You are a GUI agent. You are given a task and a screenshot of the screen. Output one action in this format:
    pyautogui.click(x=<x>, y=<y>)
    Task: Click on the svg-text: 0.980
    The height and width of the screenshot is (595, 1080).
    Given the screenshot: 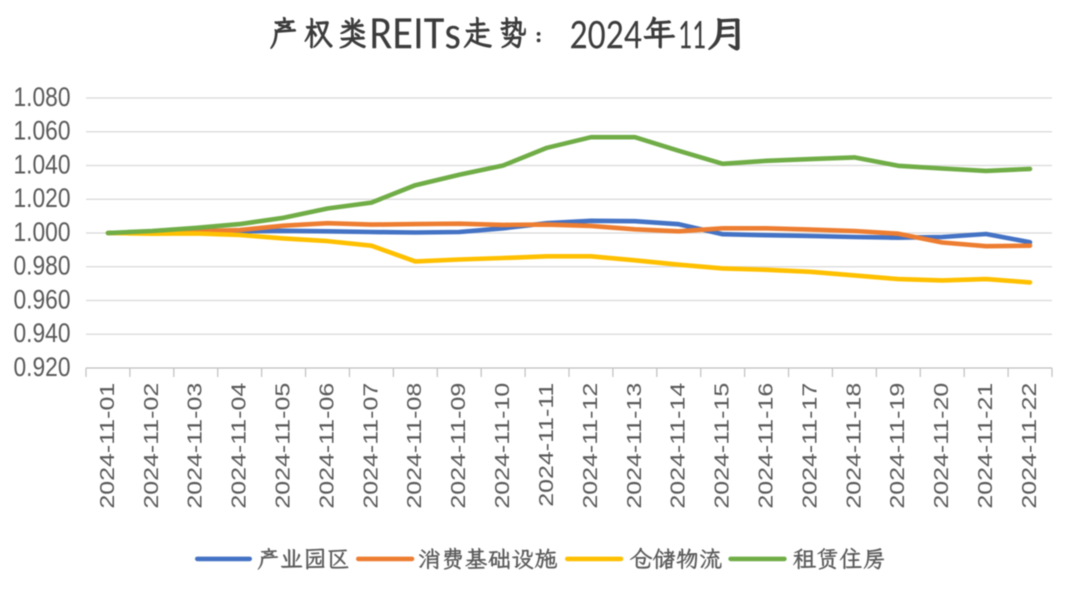 What is the action you would take?
    pyautogui.click(x=42, y=266)
    